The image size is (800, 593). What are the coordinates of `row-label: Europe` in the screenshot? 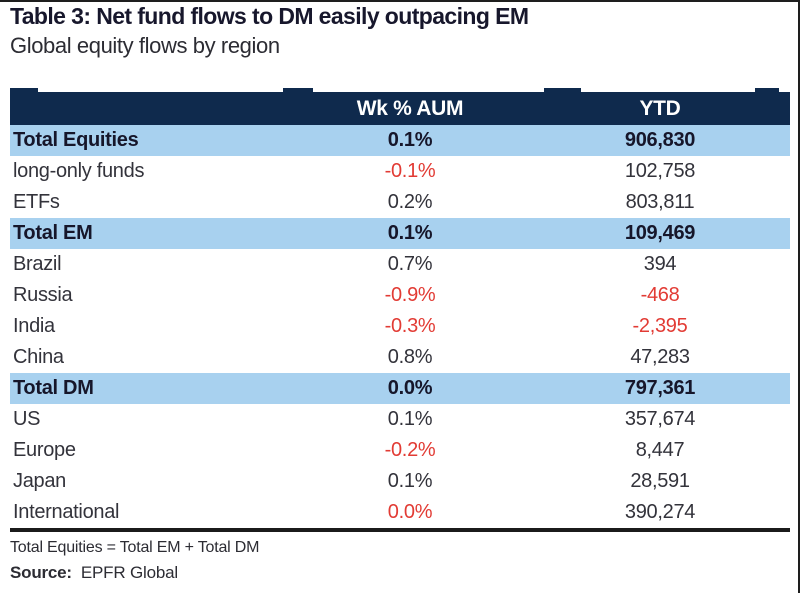 It's located at (44, 450).